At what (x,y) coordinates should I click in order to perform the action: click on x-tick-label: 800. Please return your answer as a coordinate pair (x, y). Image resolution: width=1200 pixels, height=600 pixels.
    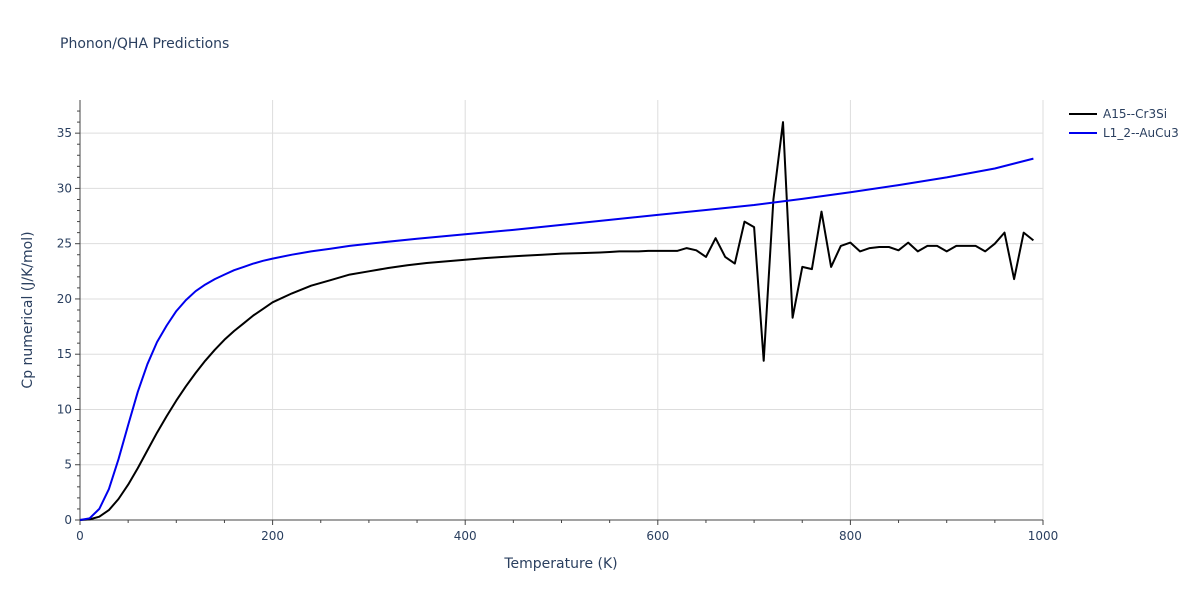
    Looking at the image, I should click on (850, 536).